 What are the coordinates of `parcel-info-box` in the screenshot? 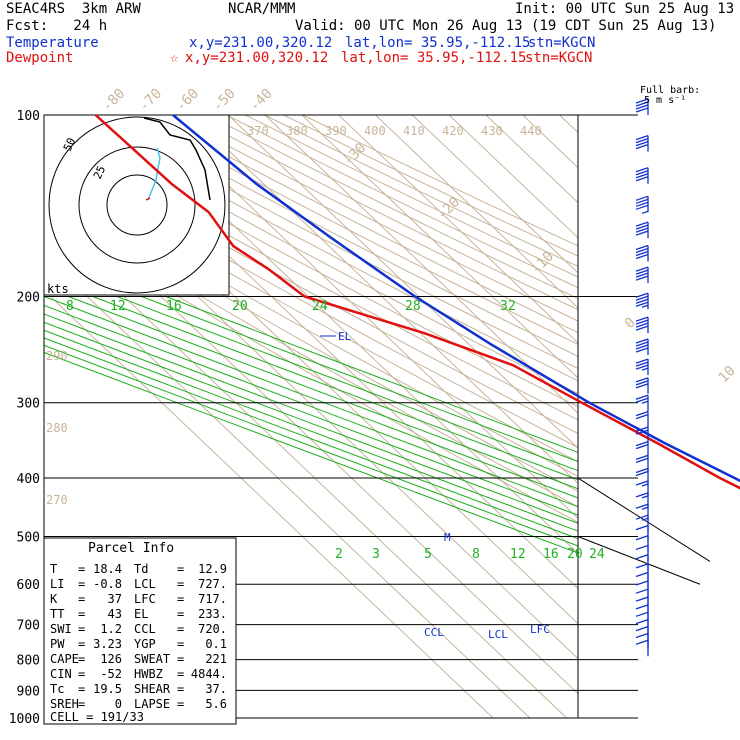 It's located at (140, 631).